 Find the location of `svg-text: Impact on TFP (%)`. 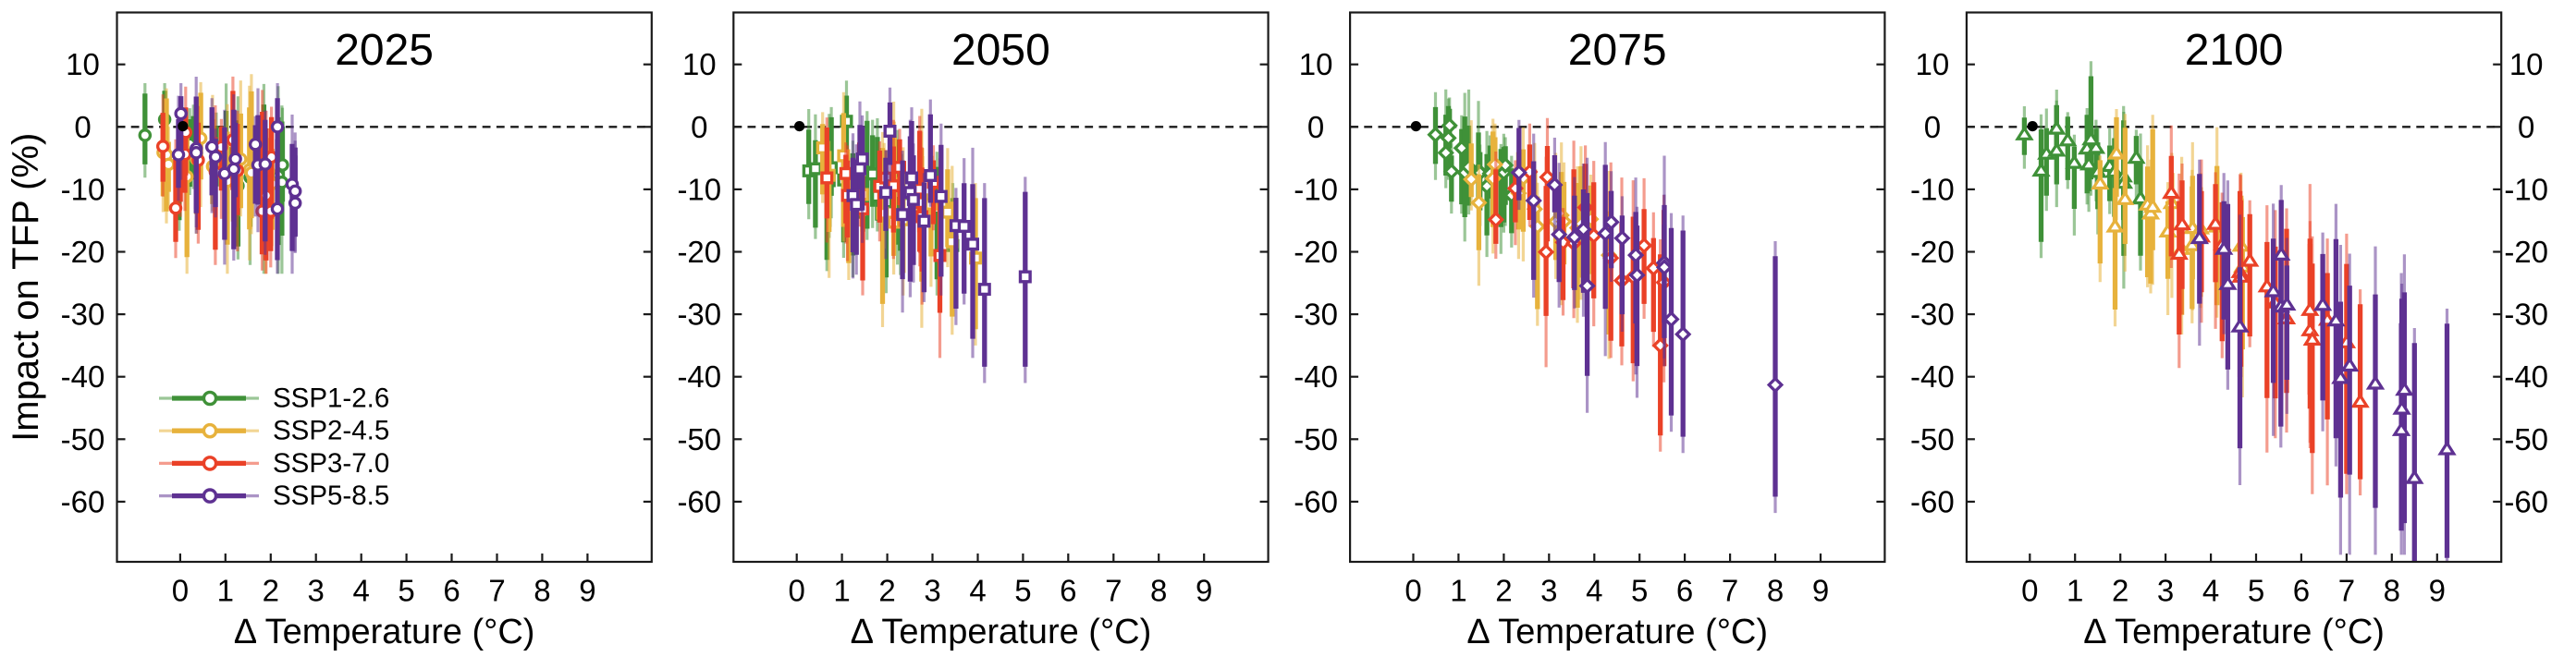

svg-text: Impact on TFP (%) is located at coordinates (26, 288).